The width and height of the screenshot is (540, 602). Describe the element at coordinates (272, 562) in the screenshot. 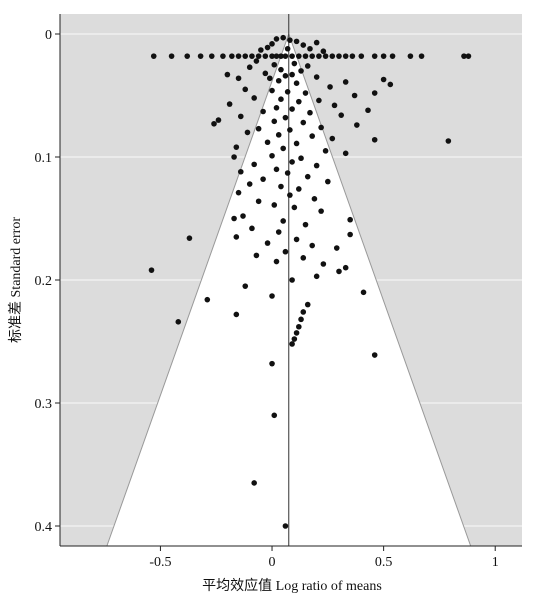

I see `x-tick-label: 0` at that location.